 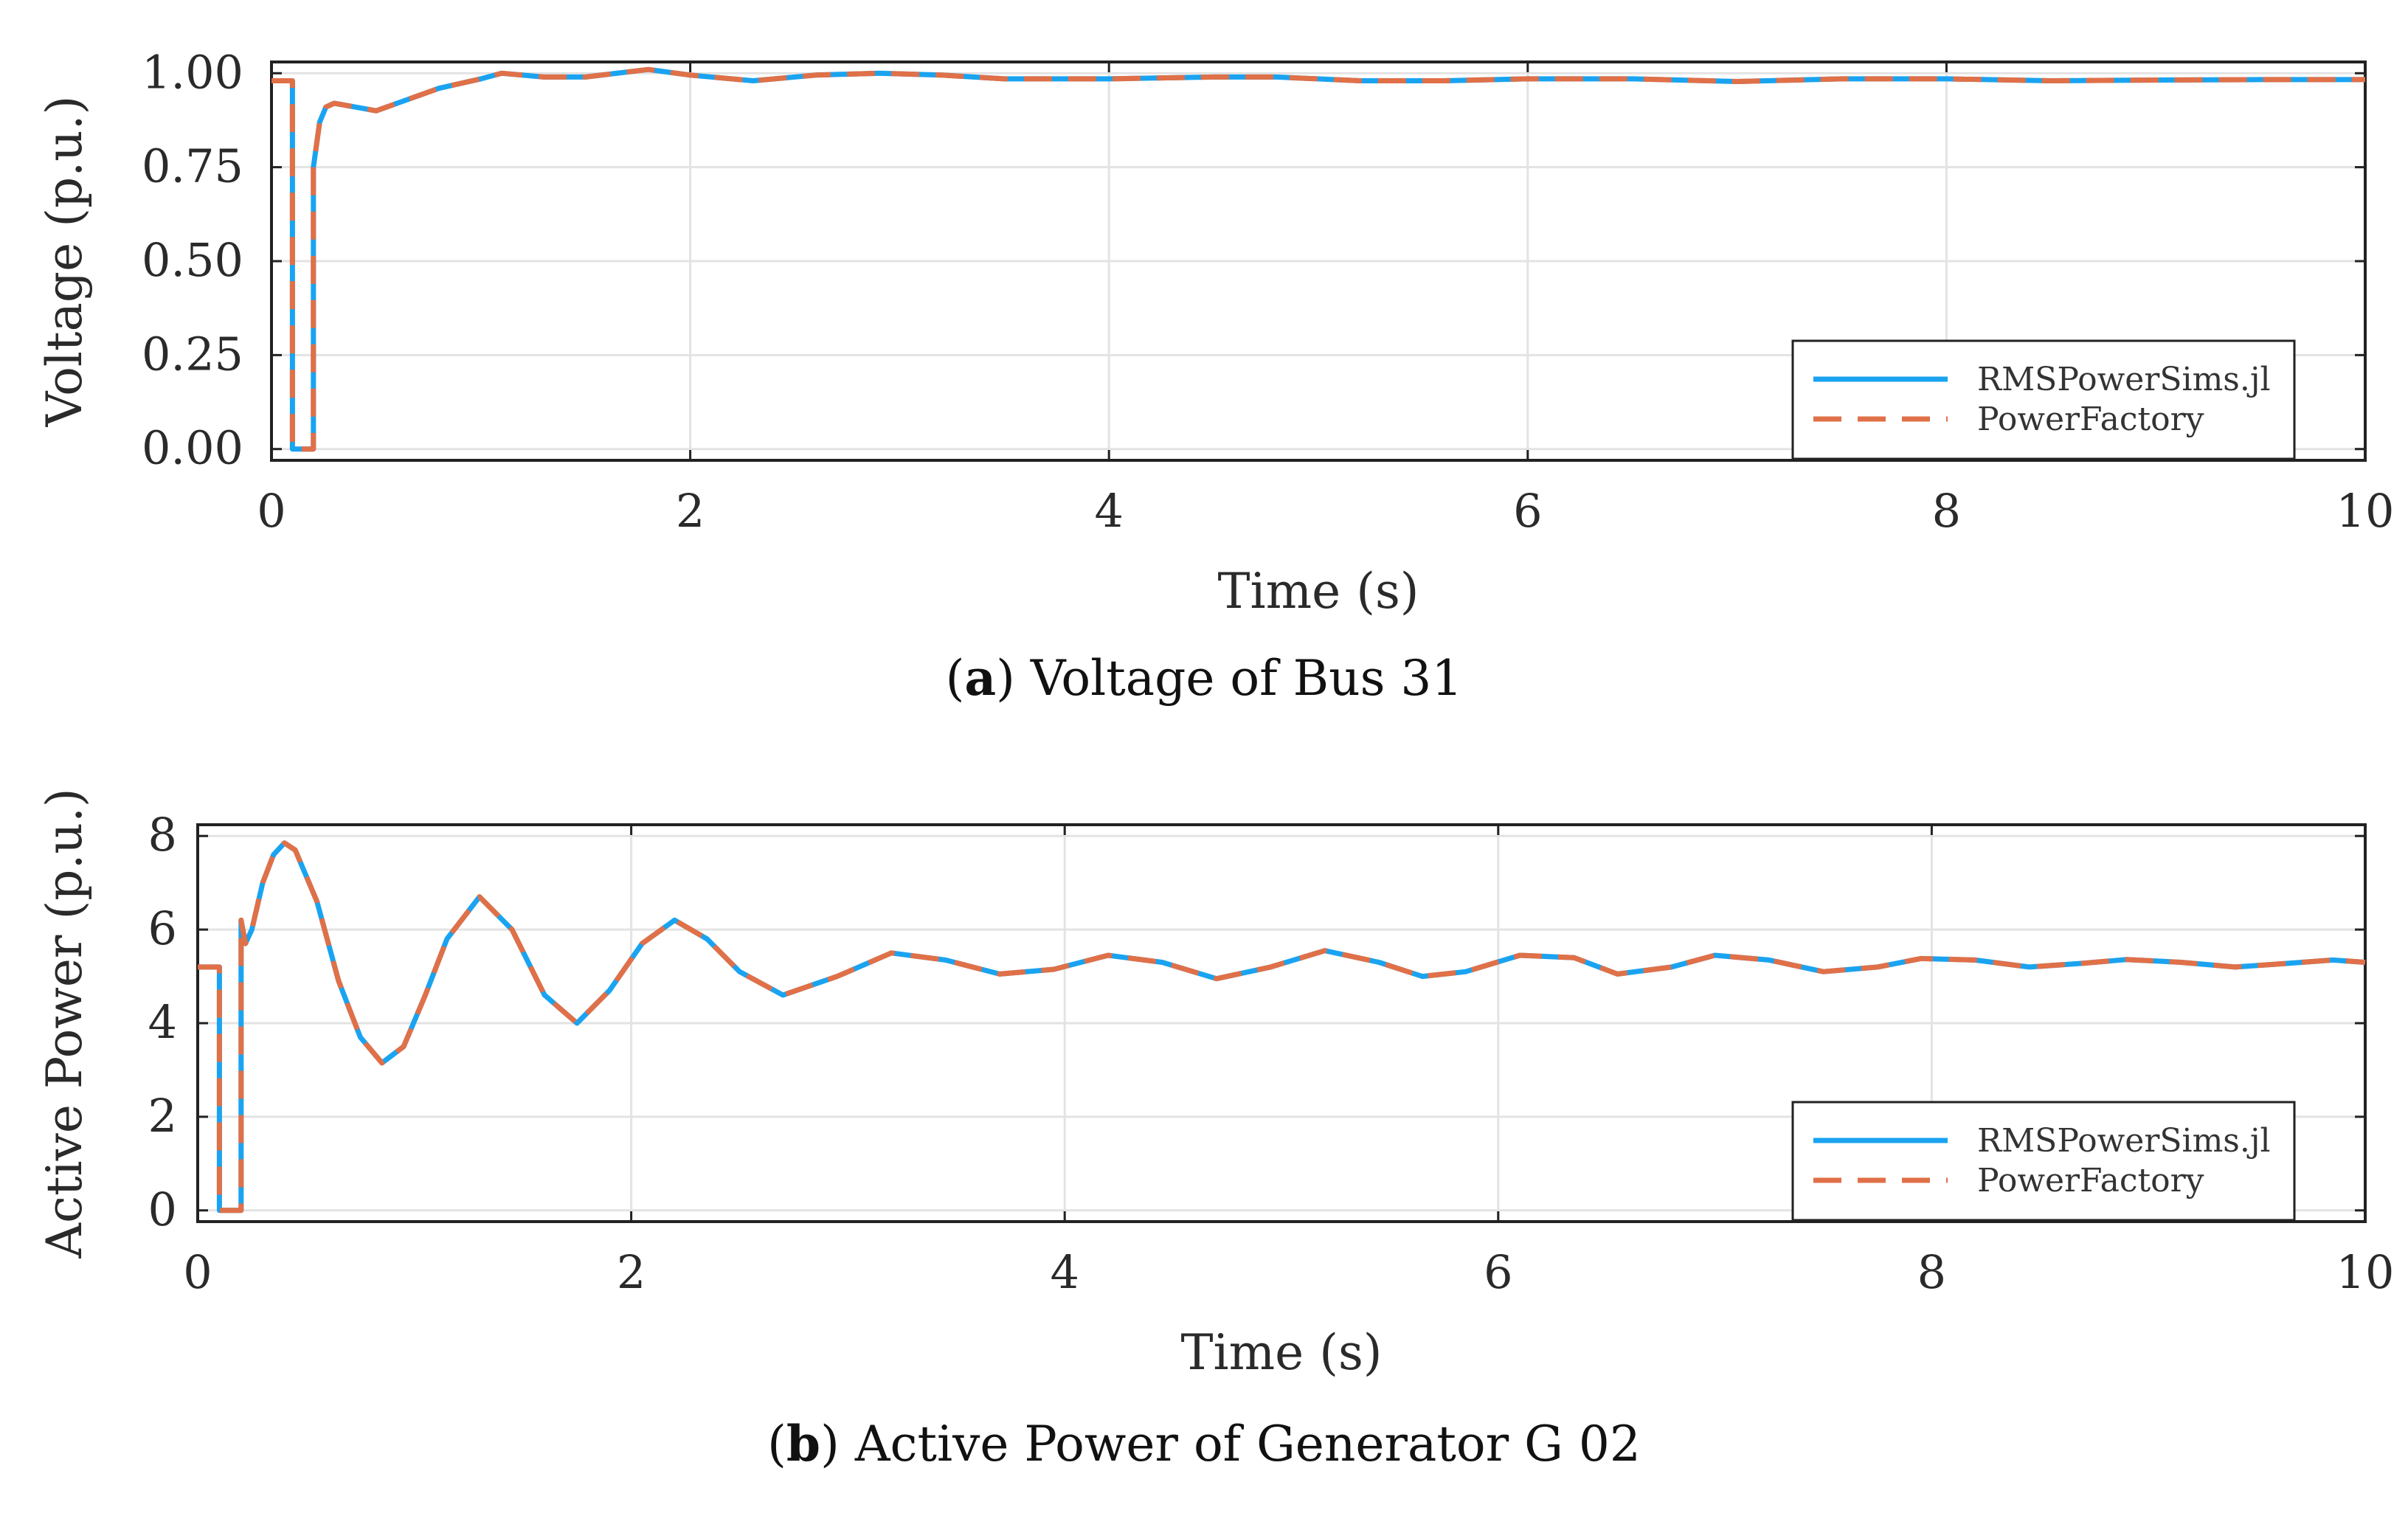 What do you see at coordinates (64, 1023) in the screenshot?
I see `y-axis-label: Active Power (p.u.)` at bounding box center [64, 1023].